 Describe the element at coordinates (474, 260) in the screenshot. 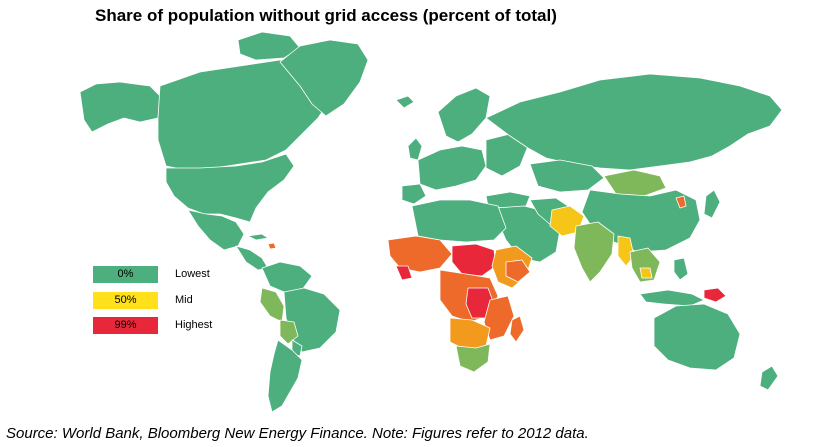

I see `region-central-sahel` at that location.